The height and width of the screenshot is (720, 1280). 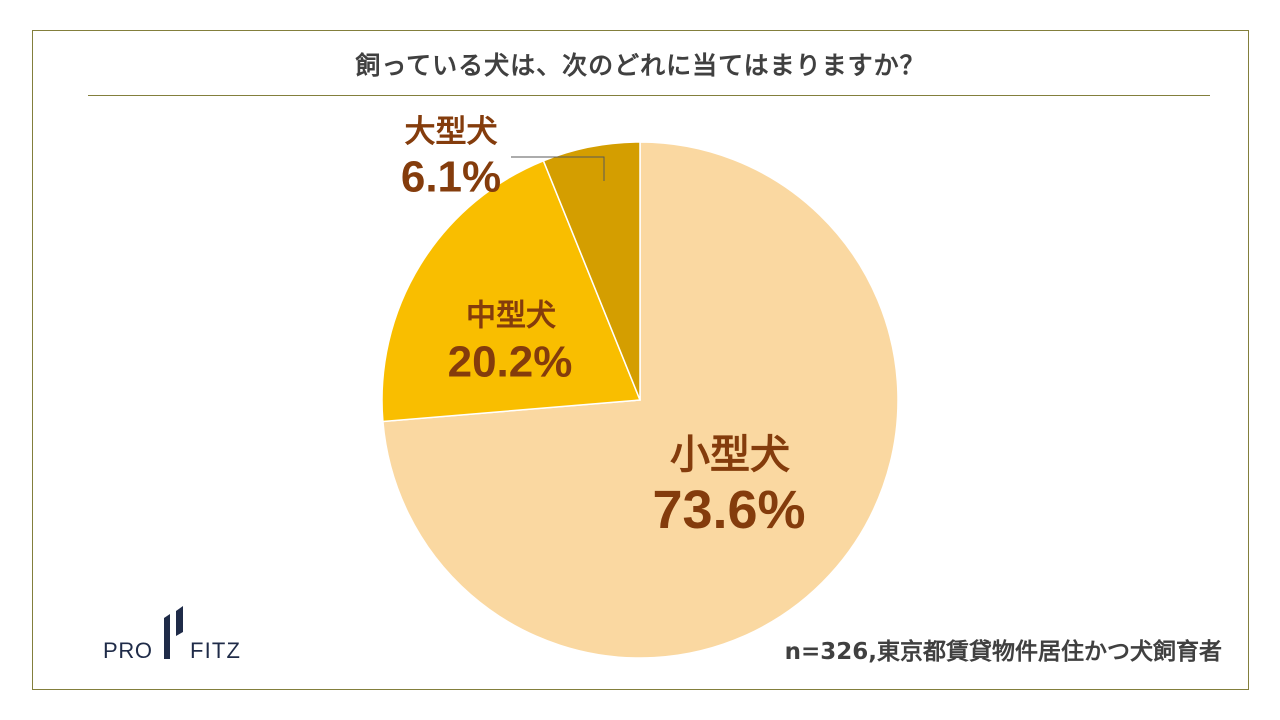 I want to click on chart-title: 飼っている犬は、次のどれに当てはまりますか？, so click(x=640, y=65).